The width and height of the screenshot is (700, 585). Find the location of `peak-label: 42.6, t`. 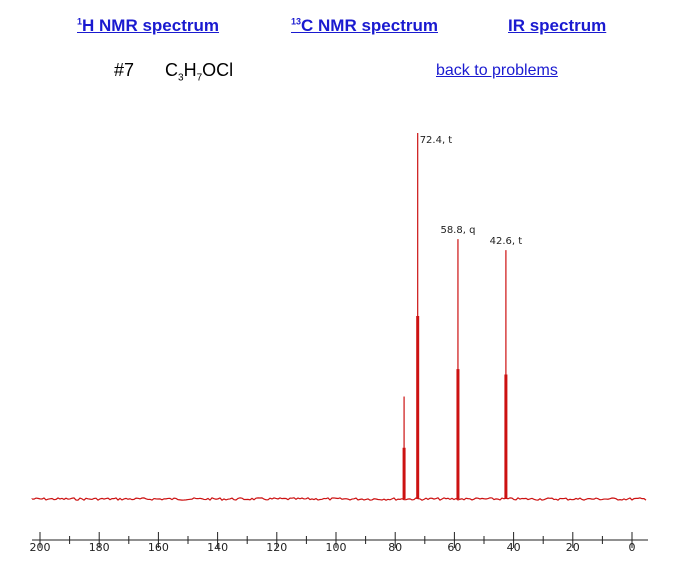

peak-label: 42.6, t is located at coordinates (506, 241).